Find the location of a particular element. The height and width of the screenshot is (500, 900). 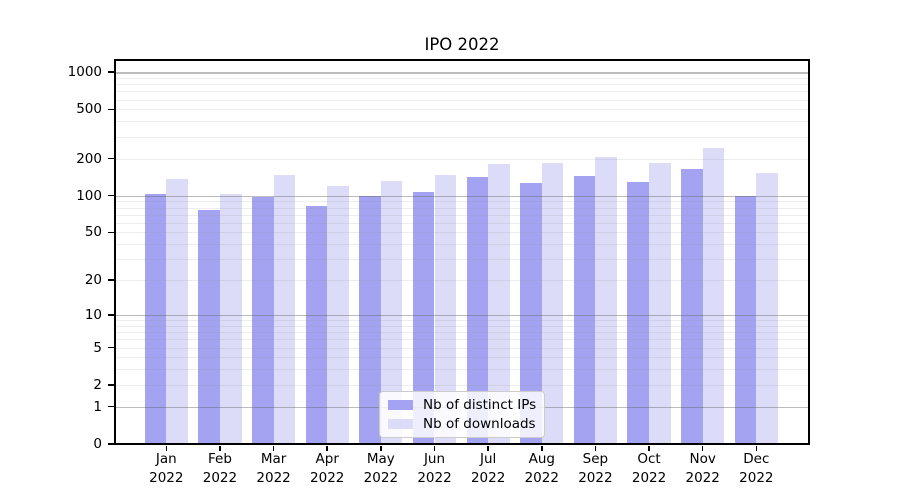

bar-distinct-ips-jul is located at coordinates (477, 310).